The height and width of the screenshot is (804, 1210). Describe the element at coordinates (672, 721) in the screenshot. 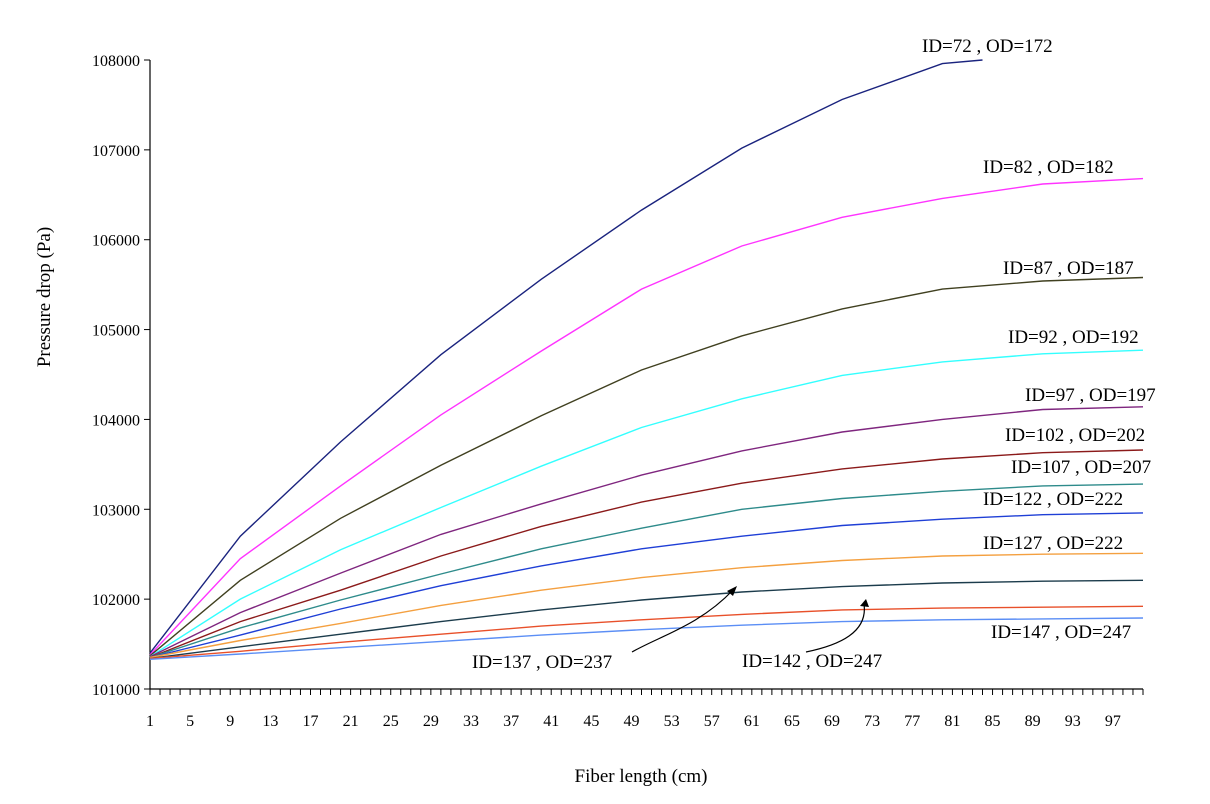

I see `x-tick-label: 53` at that location.